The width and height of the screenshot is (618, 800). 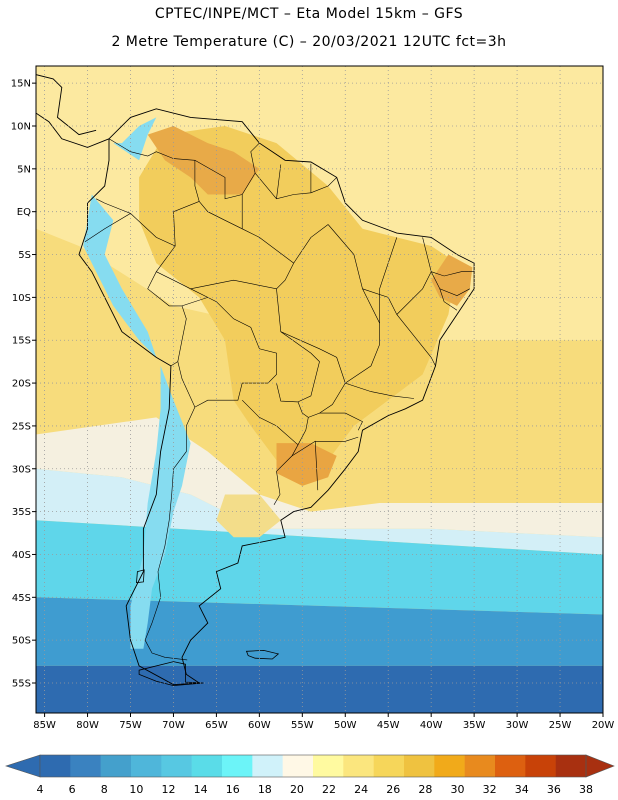 I want to click on colorbar-label: 16, so click(x=233, y=789).